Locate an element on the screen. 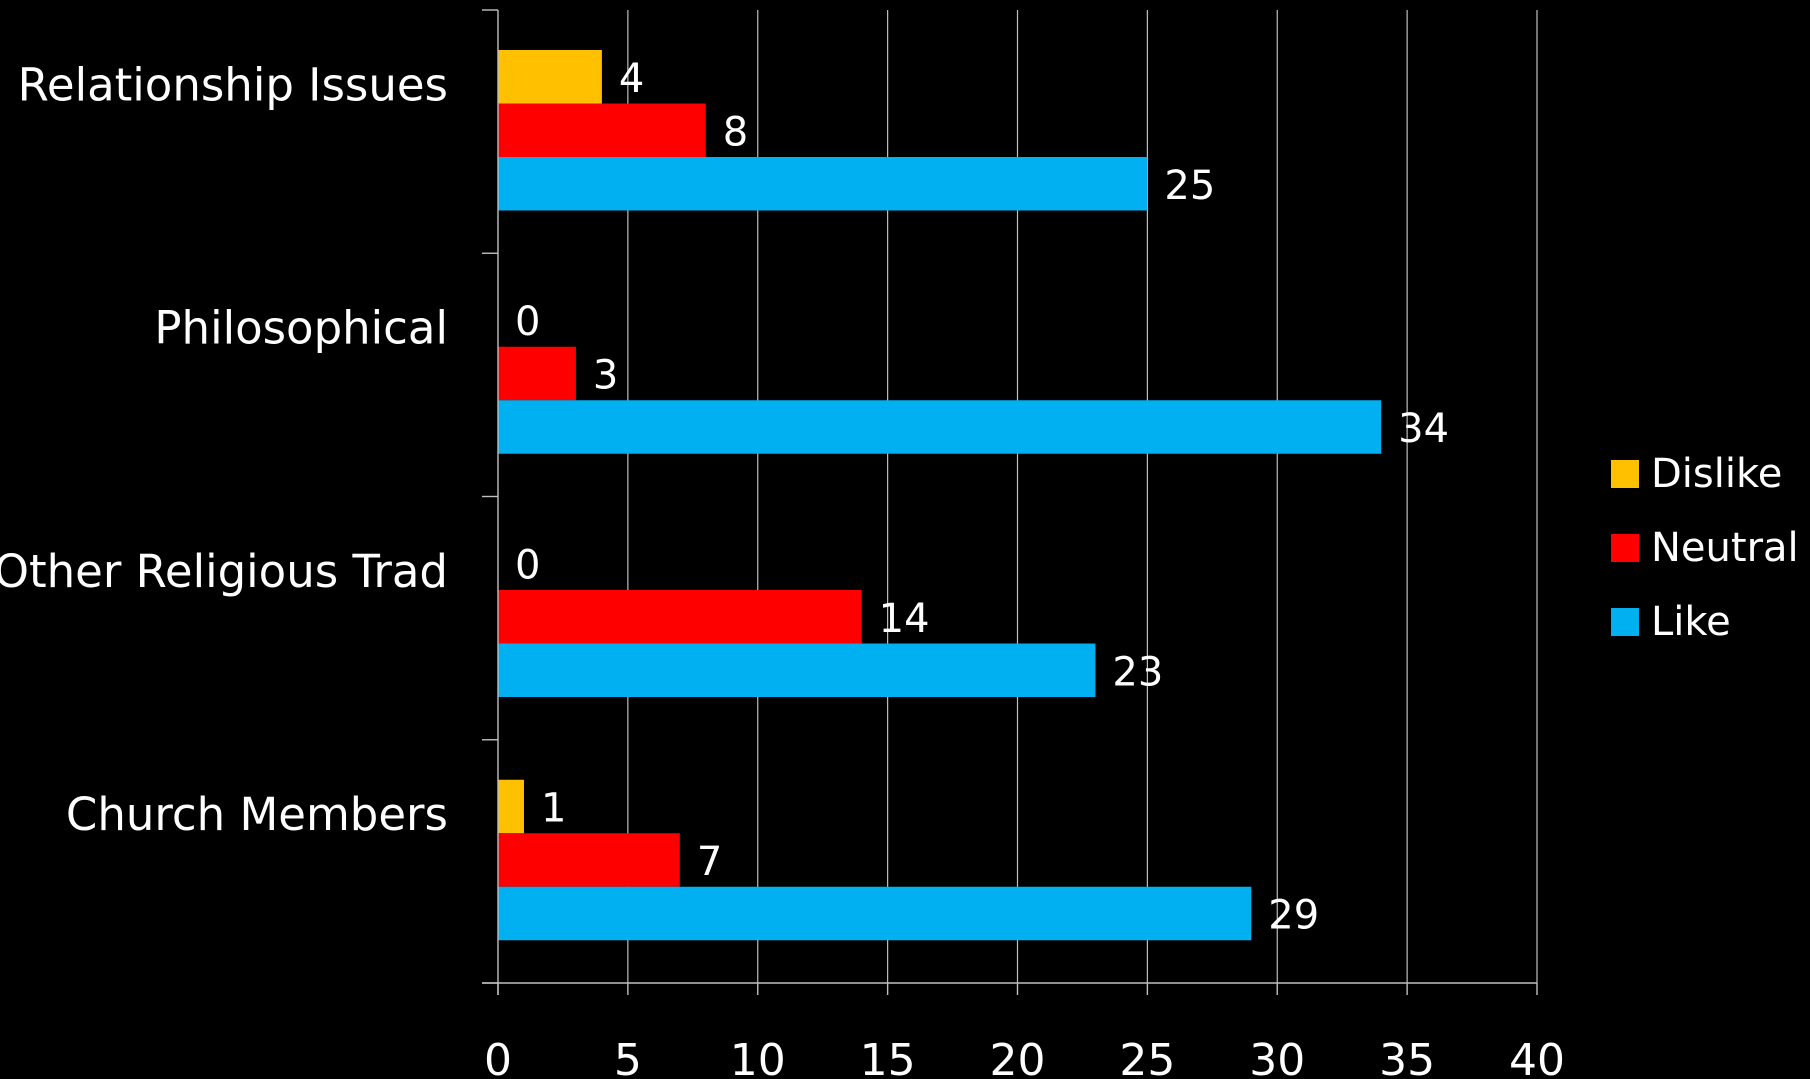 This screenshot has width=1810, height=1079. x-tick-label: 0 is located at coordinates (498, 1057).